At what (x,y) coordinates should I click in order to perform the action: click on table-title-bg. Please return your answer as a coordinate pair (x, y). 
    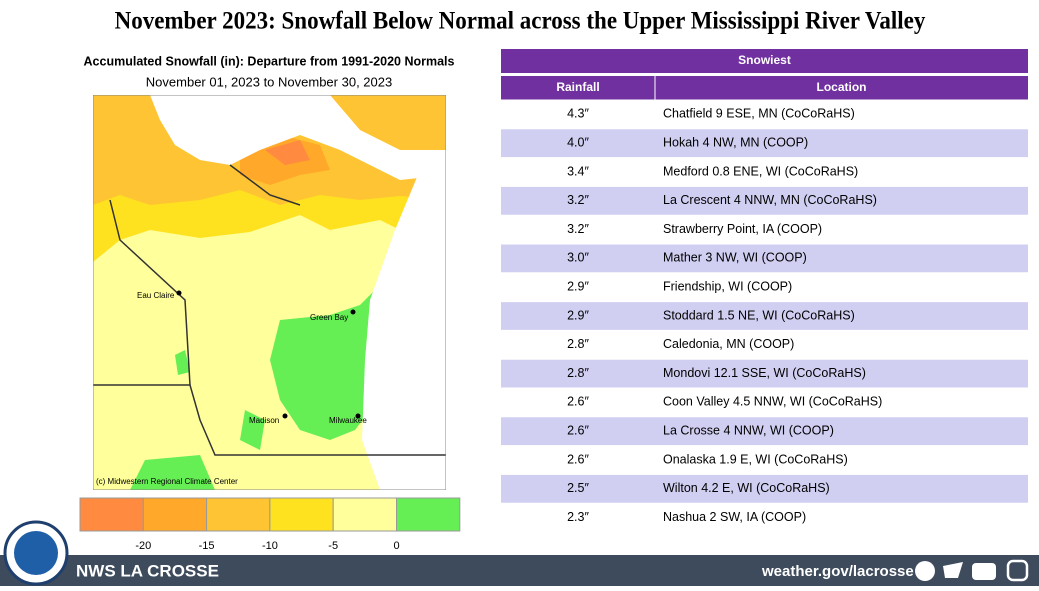
    Looking at the image, I should click on (764, 61).